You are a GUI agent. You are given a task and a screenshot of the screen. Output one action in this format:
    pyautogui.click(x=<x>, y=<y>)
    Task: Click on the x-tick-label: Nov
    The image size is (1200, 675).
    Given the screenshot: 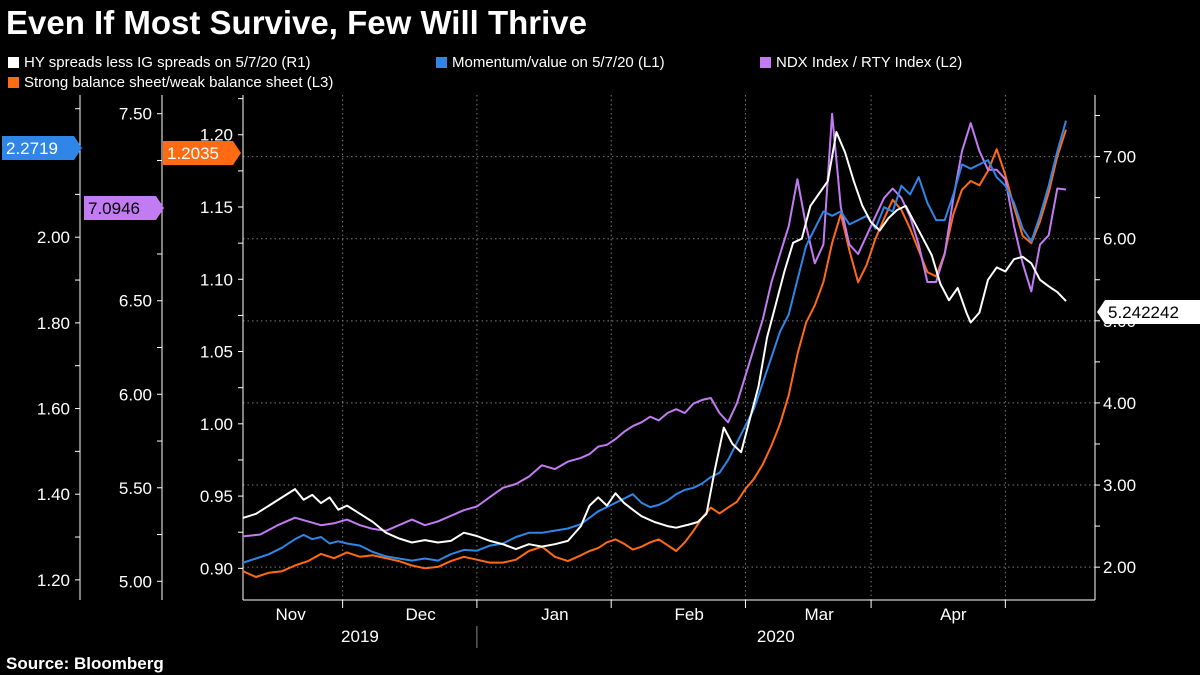 What is the action you would take?
    pyautogui.click(x=291, y=614)
    